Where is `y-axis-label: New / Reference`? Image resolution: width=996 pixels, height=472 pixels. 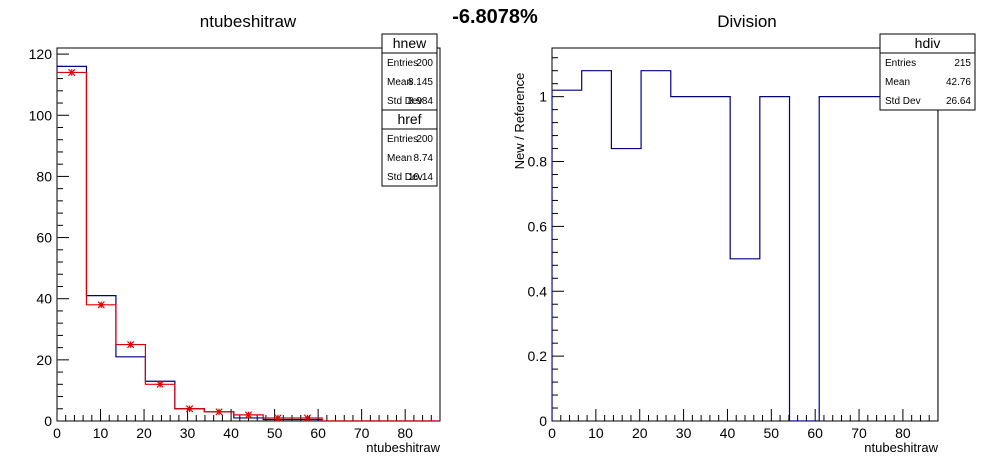 y-axis-label: New / Reference is located at coordinates (519, 121).